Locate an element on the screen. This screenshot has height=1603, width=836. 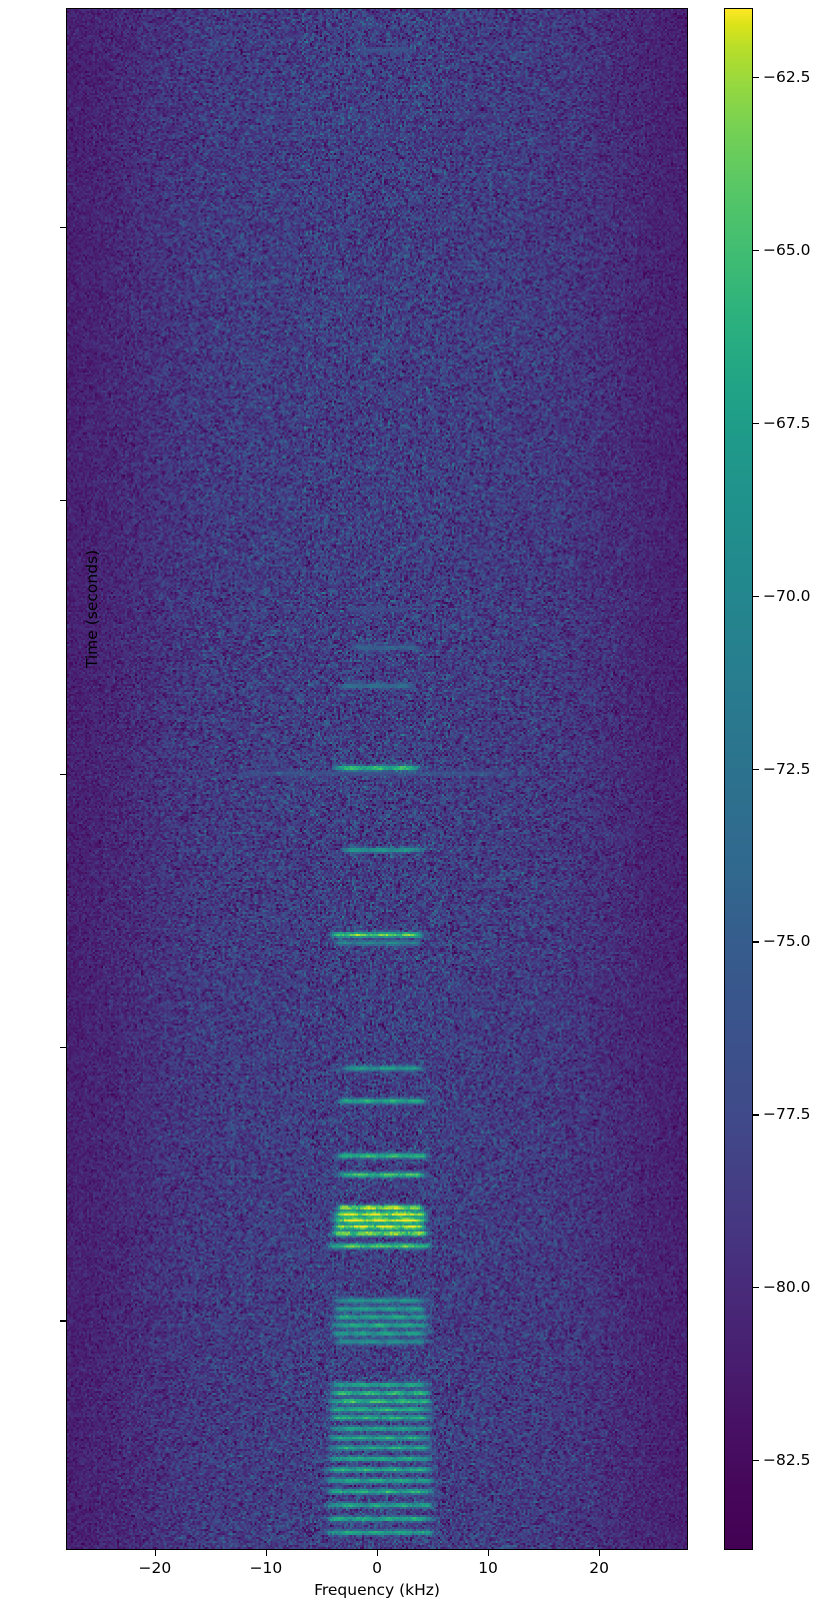
colorbar-tick-label: −70.0 is located at coordinates (787, 595).